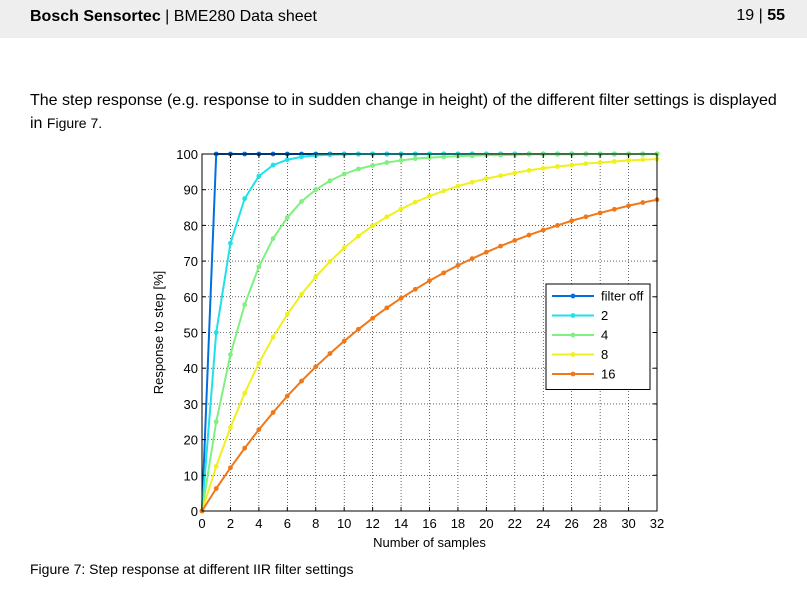 The height and width of the screenshot is (593, 807). I want to click on y-tick-label: 0, so click(194, 511).